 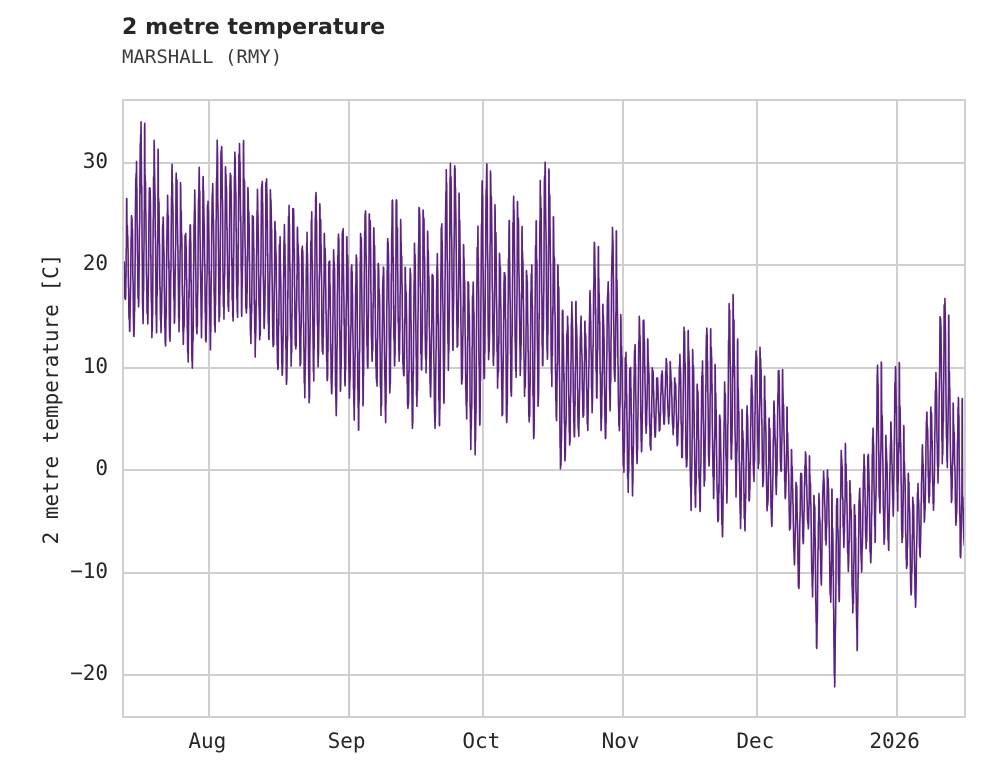 What do you see at coordinates (95, 263) in the screenshot?
I see `y-tick-label: 20` at bounding box center [95, 263].